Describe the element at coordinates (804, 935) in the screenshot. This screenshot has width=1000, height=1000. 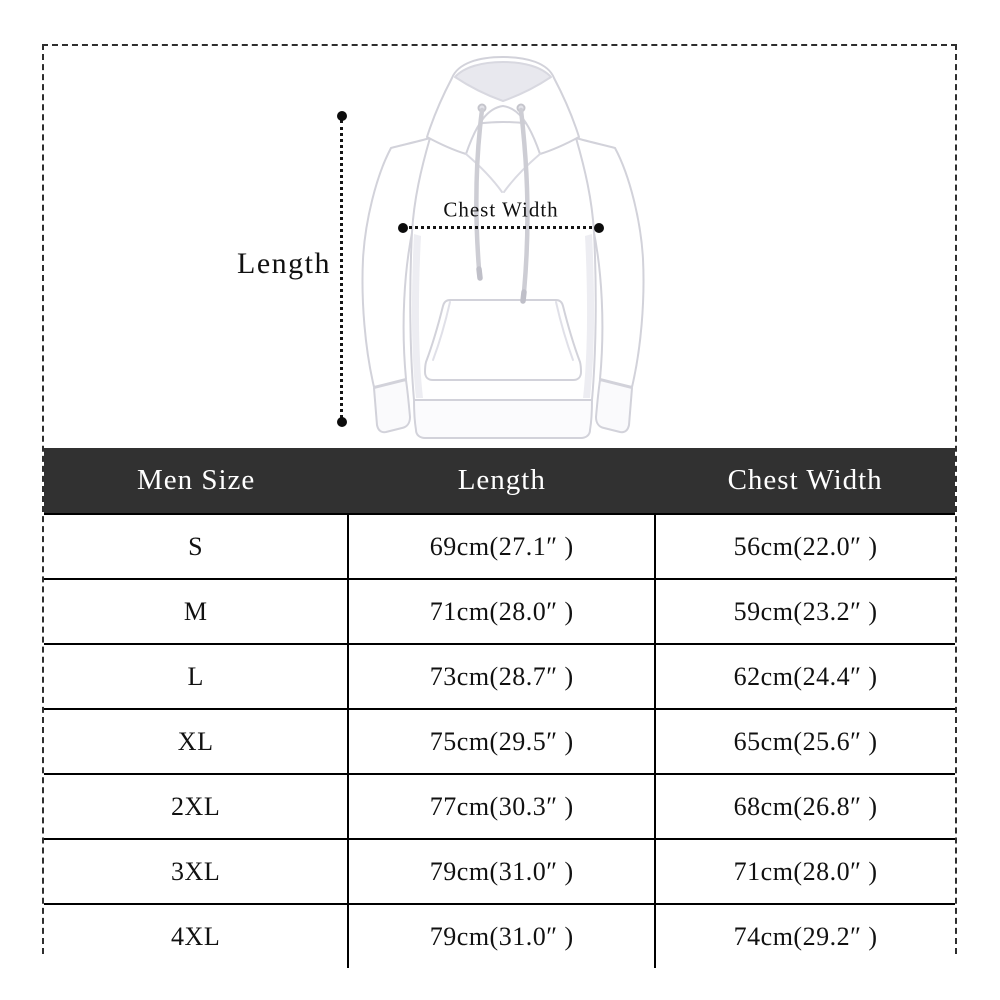
I see `chest-width-cell: 74cm(29.2″ )` at that location.